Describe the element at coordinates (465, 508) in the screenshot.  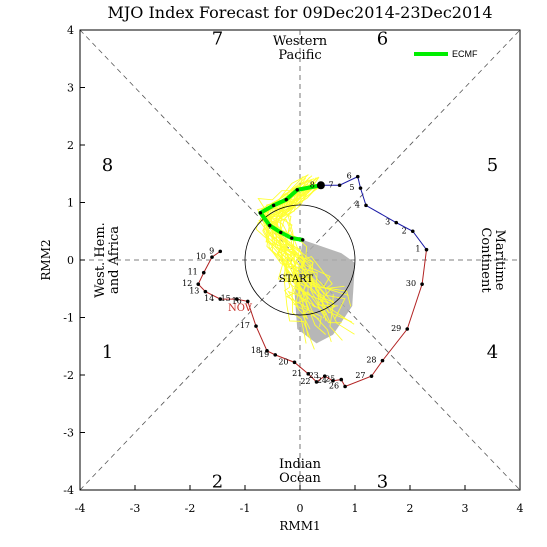
I see `x-tick-label: 3` at that location.